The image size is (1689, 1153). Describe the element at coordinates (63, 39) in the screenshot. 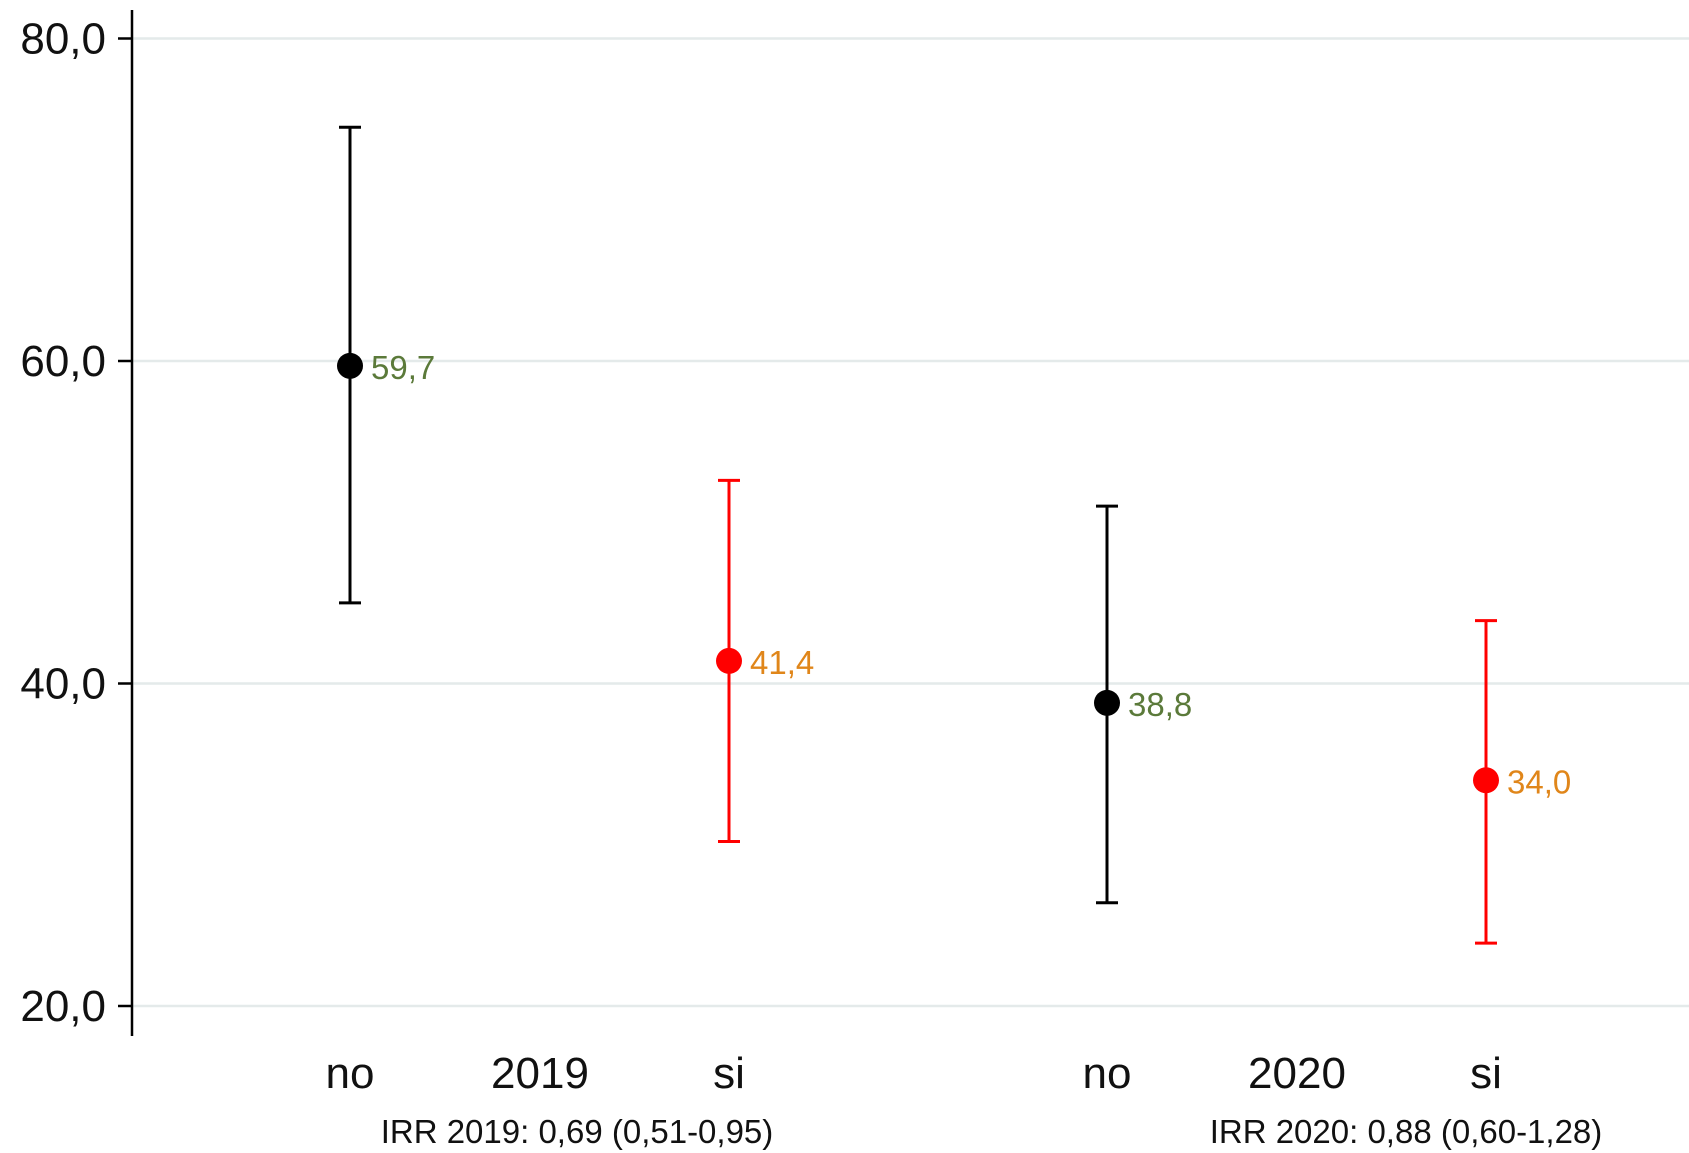

I see `y-tick-label: 80,0` at that location.